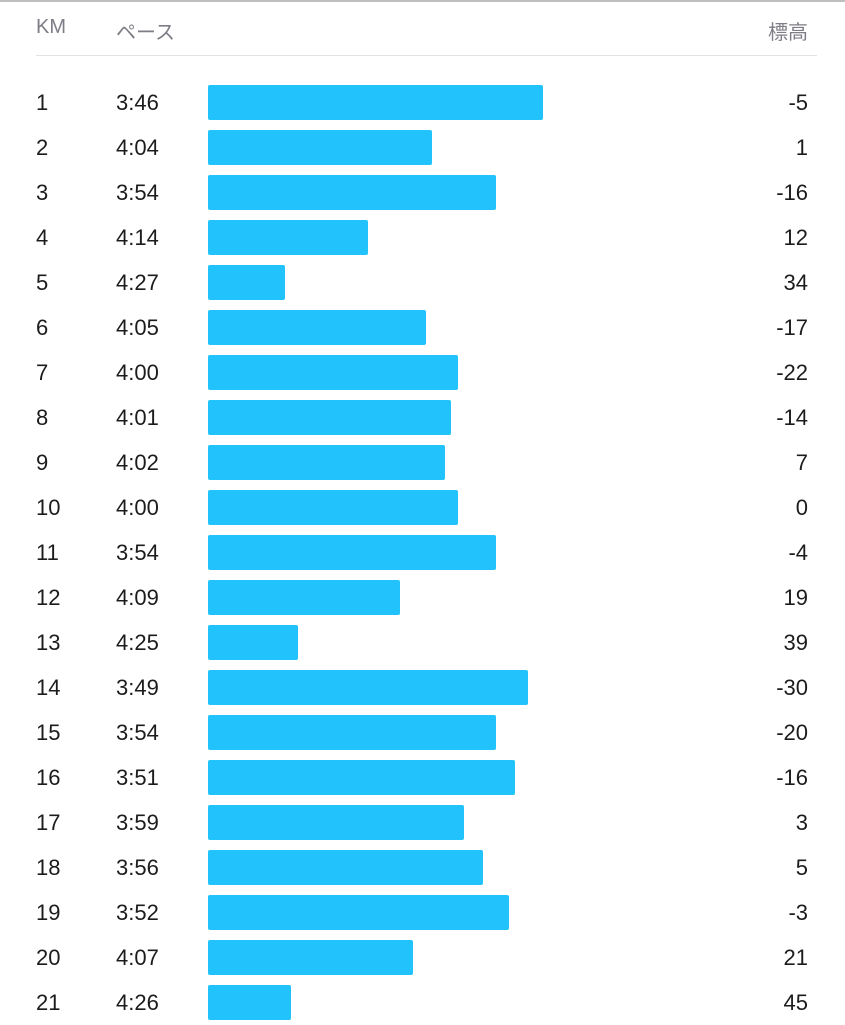 The height and width of the screenshot is (1025, 845). What do you see at coordinates (137, 147) in the screenshot?
I see `split-pace: 4:04` at bounding box center [137, 147].